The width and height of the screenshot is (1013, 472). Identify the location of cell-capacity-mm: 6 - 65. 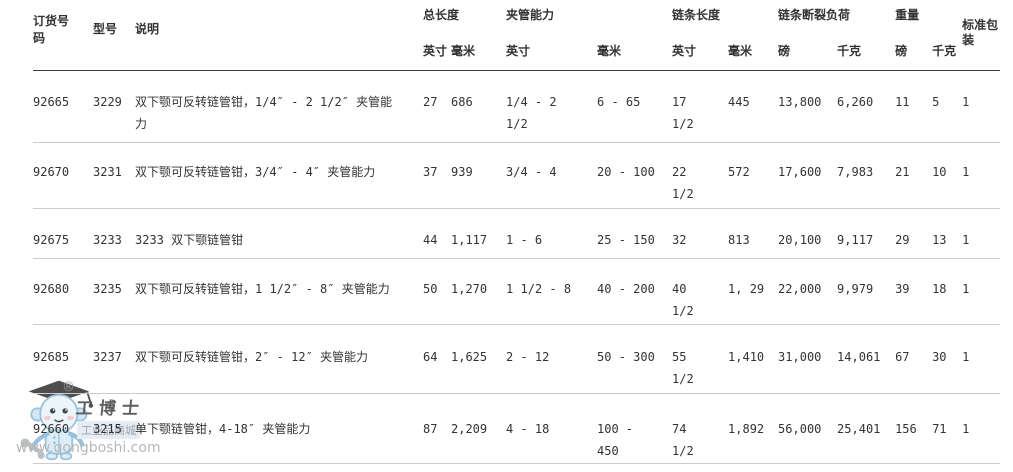
(635, 106).